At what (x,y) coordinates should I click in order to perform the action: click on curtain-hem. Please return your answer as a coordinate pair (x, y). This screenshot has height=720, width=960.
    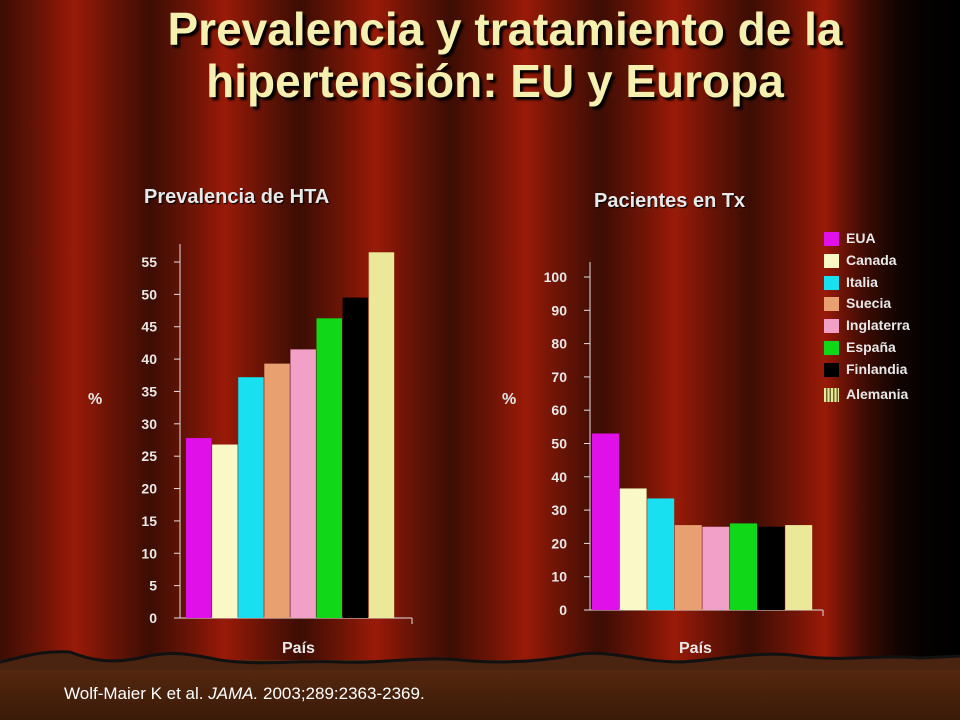
    Looking at the image, I should click on (480, 660).